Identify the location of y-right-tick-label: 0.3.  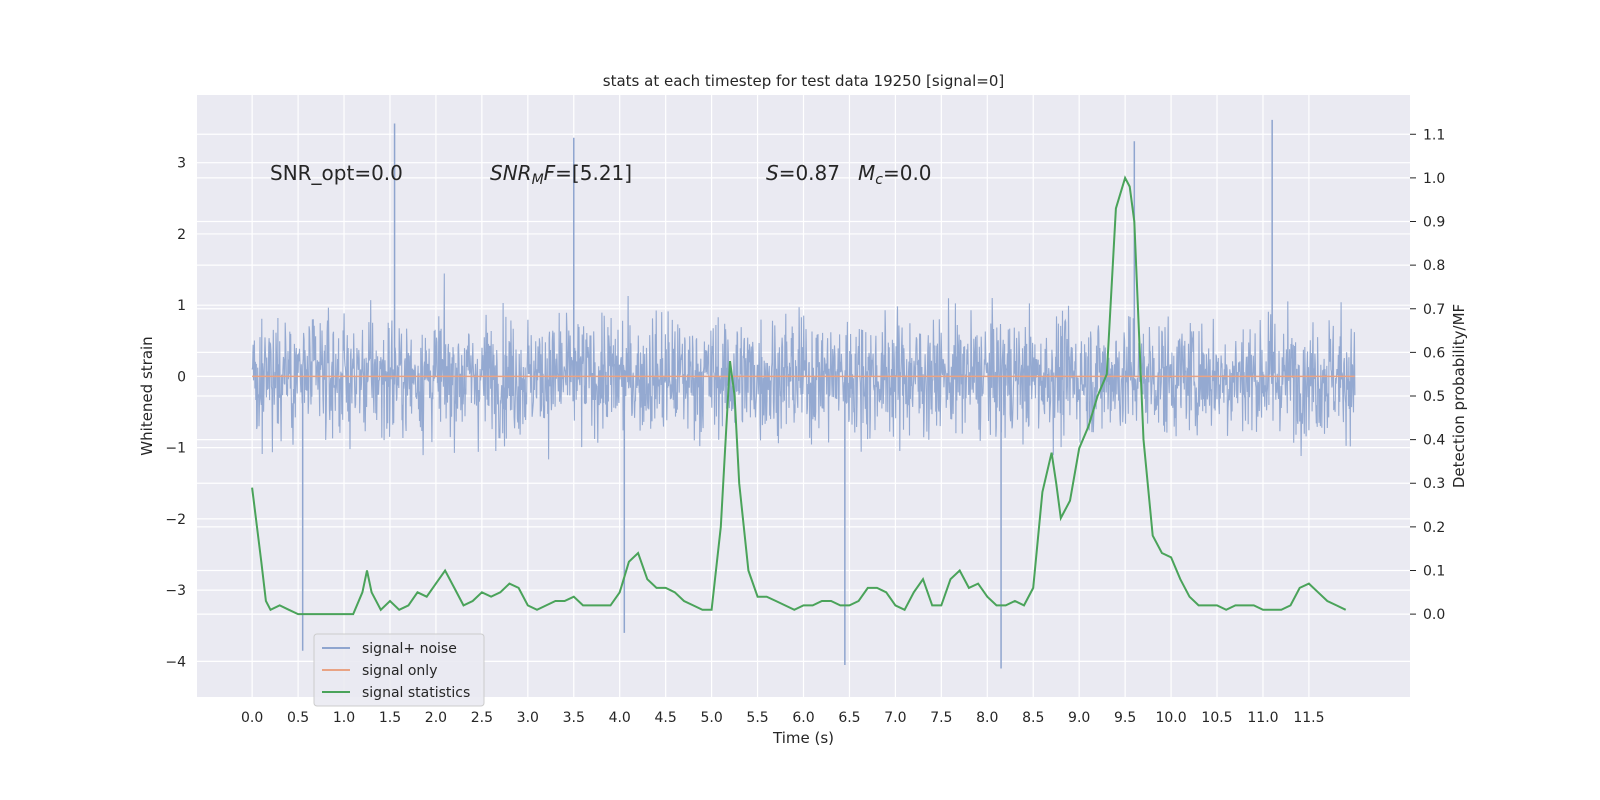
(1434, 484).